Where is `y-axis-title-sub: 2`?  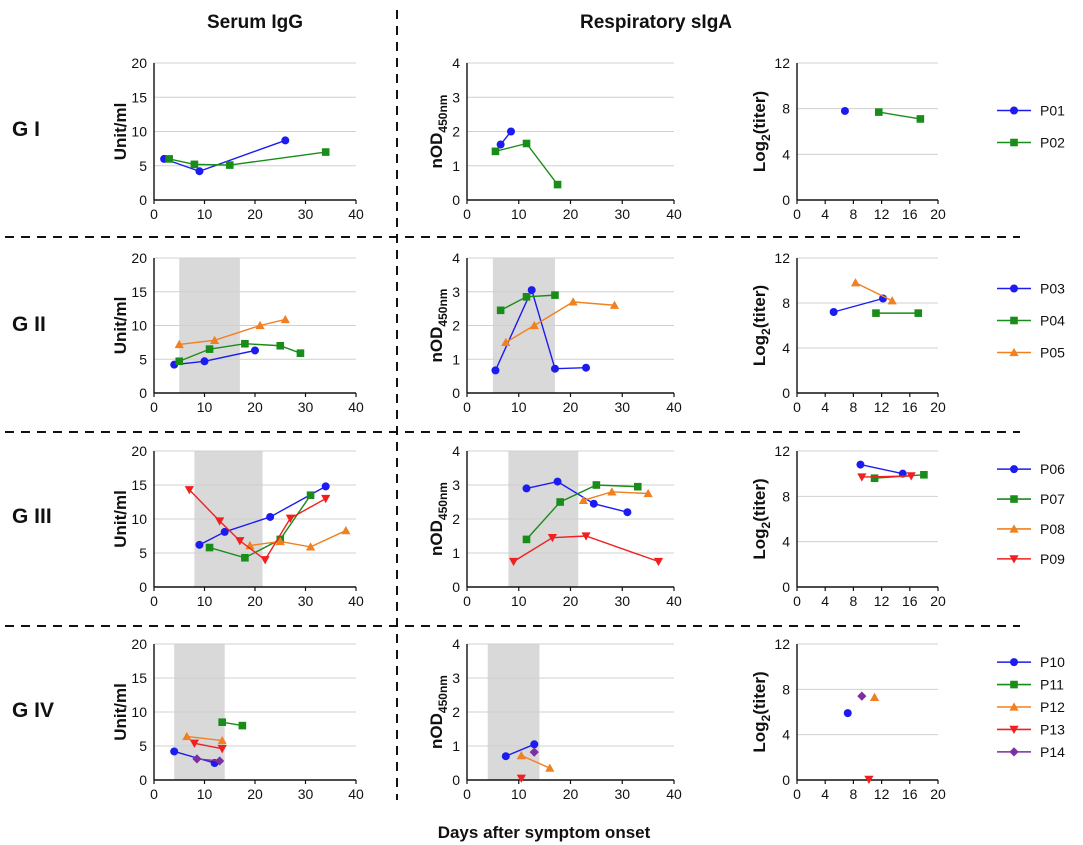
y-axis-title-sub: 2 is located at coordinates (766, 137).